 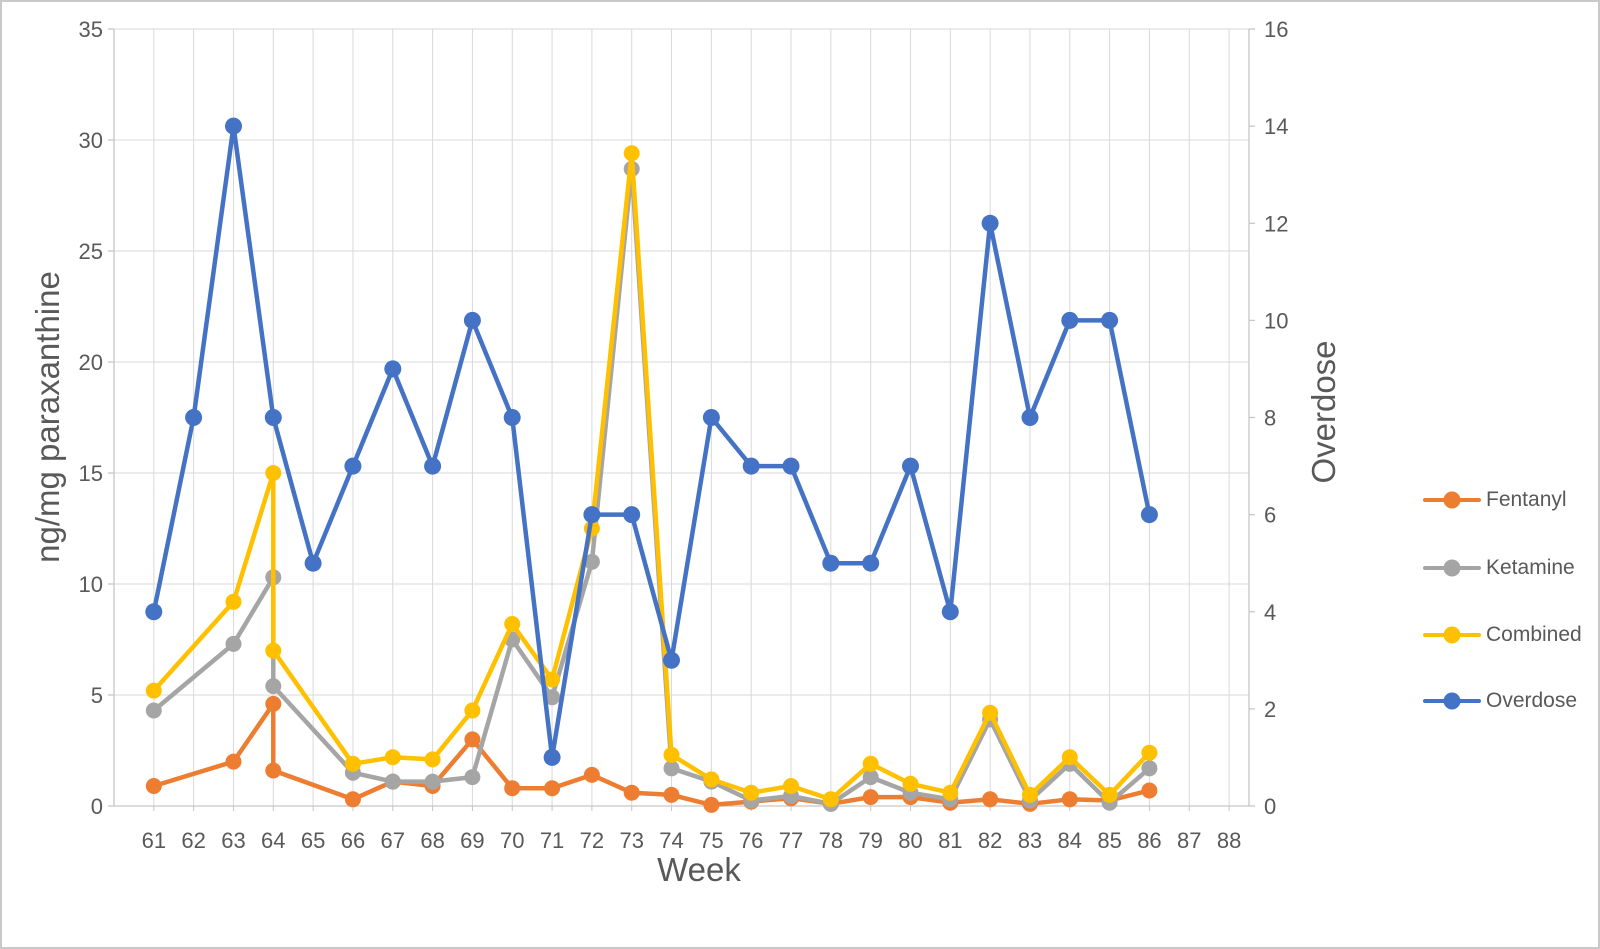 What do you see at coordinates (1276, 320) in the screenshot?
I see `y-right-tick-label: 10` at bounding box center [1276, 320].